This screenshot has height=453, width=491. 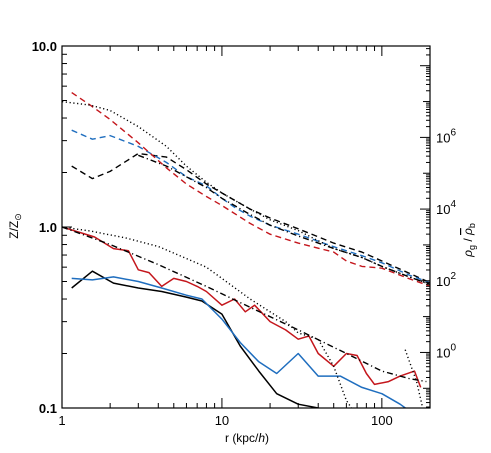 What do you see at coordinates (61, 420) in the screenshot?
I see `x-tick-label: 1` at bounding box center [61, 420].